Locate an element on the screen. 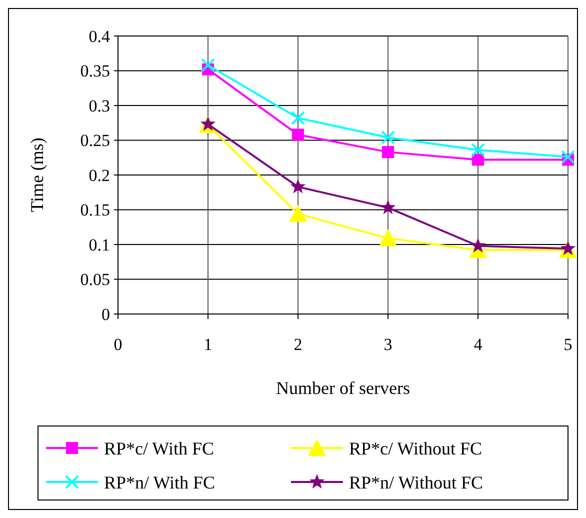 Image resolution: width=586 pixels, height=518 pixels. y-tick-label: 0.1 is located at coordinates (99, 244).